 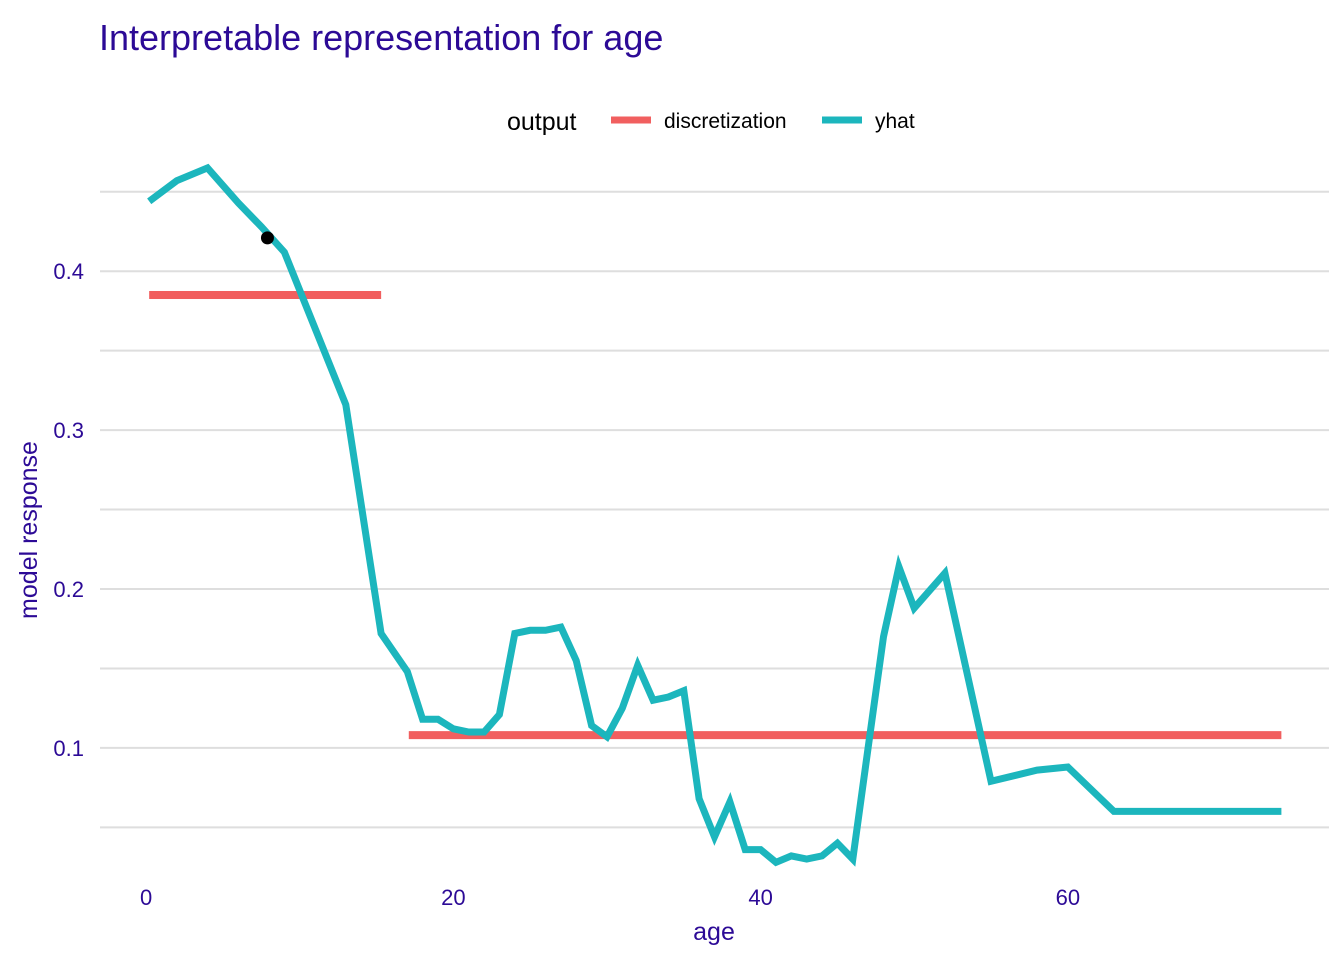 I want to click on y-axis-label: model response, so click(x=29, y=530).